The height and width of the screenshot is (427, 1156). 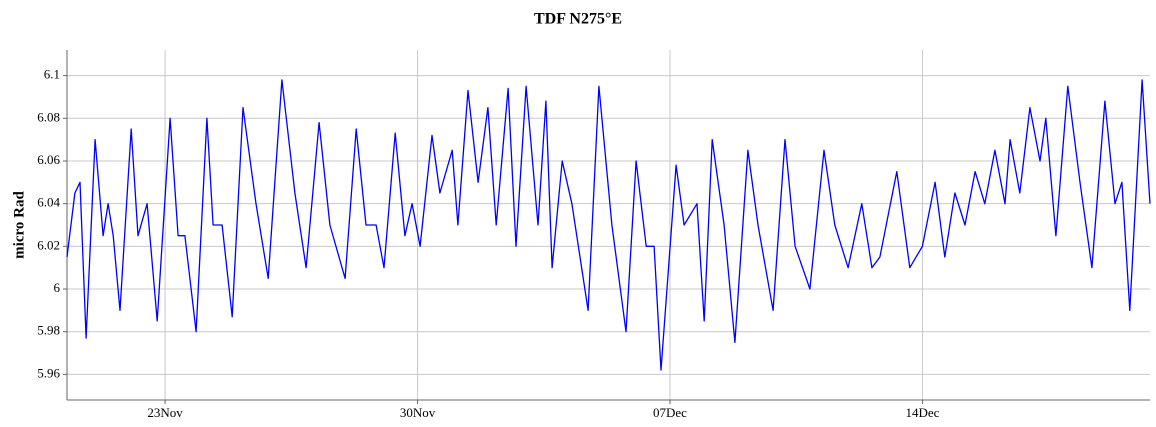 I want to click on y-tick-label: 6.08, so click(x=48, y=116).